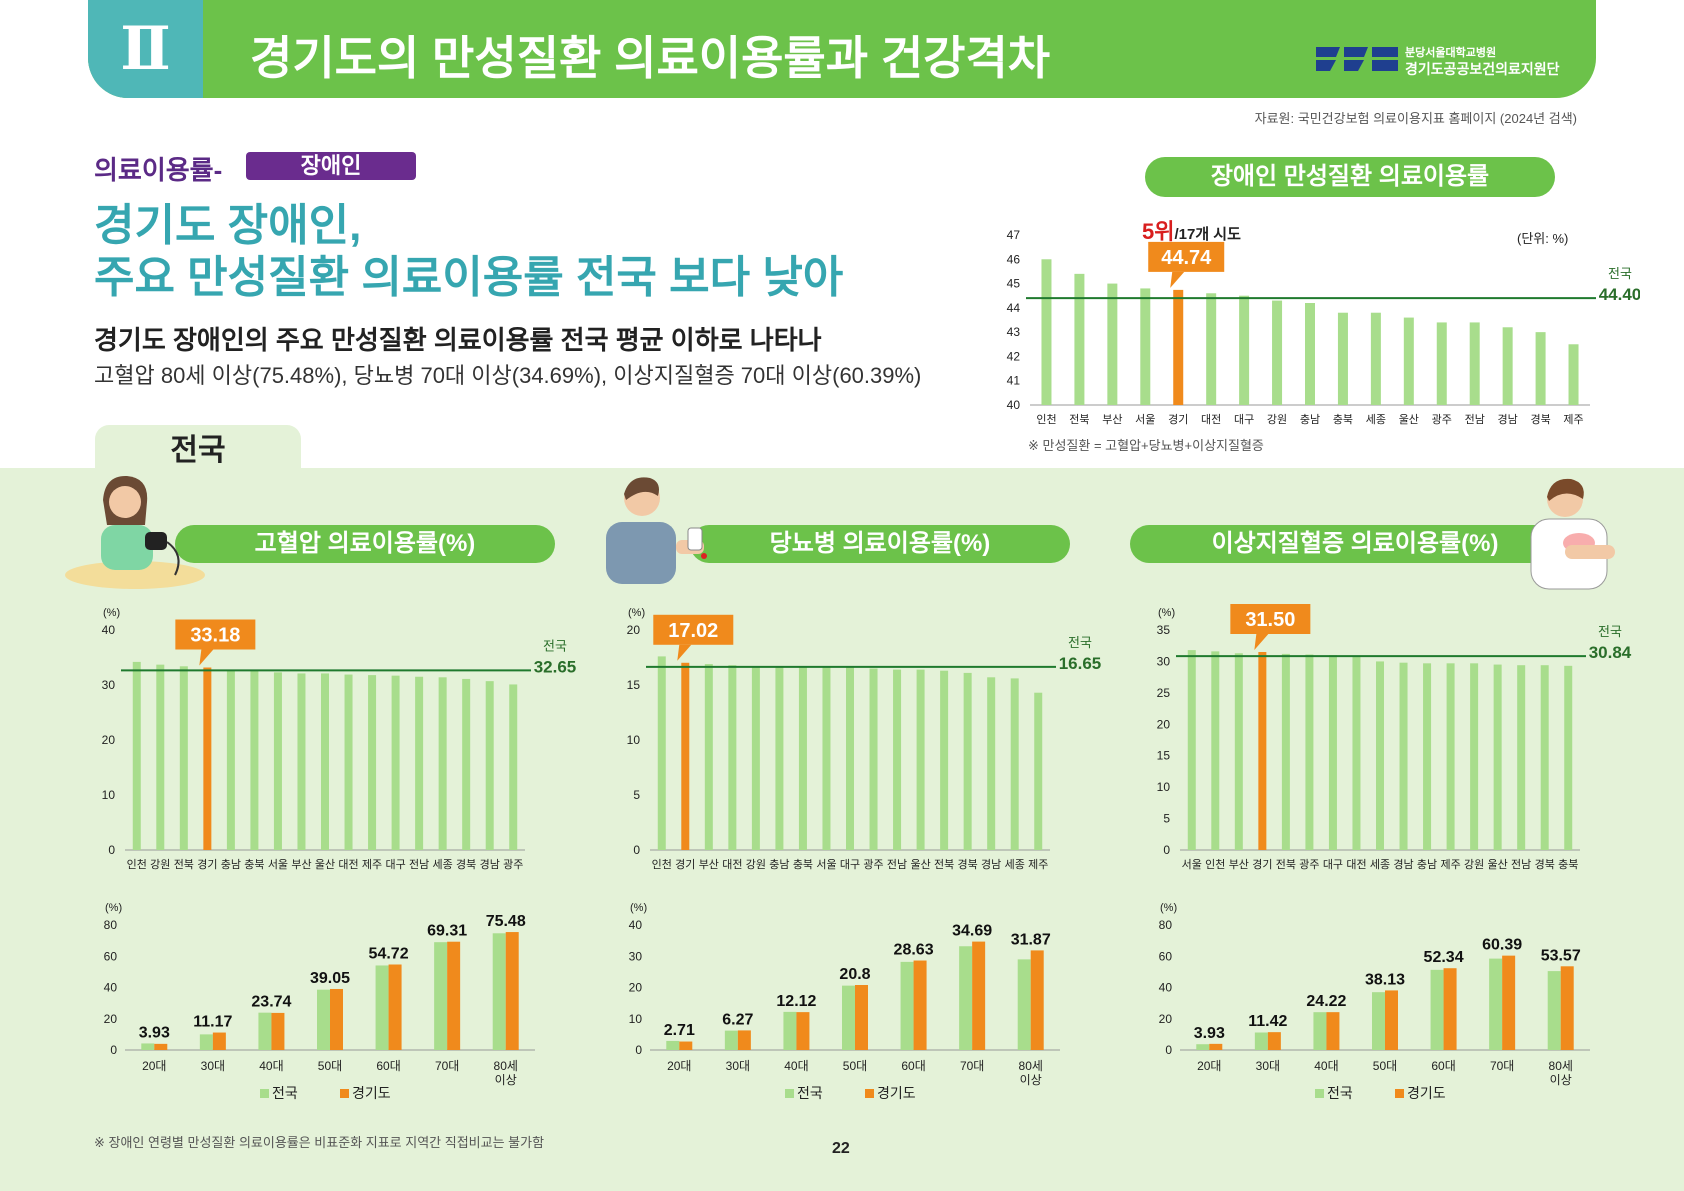 This screenshot has width=1684, height=1191. I want to click on headline-line1: 경기도 장애인,, so click(228, 225).